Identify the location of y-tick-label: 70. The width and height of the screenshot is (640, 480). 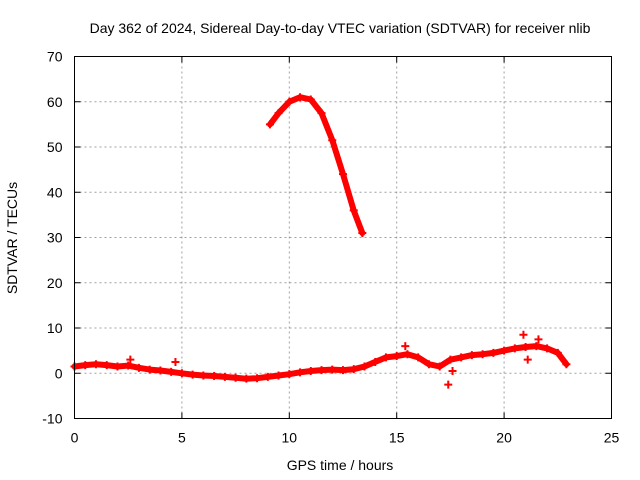
(55, 57).